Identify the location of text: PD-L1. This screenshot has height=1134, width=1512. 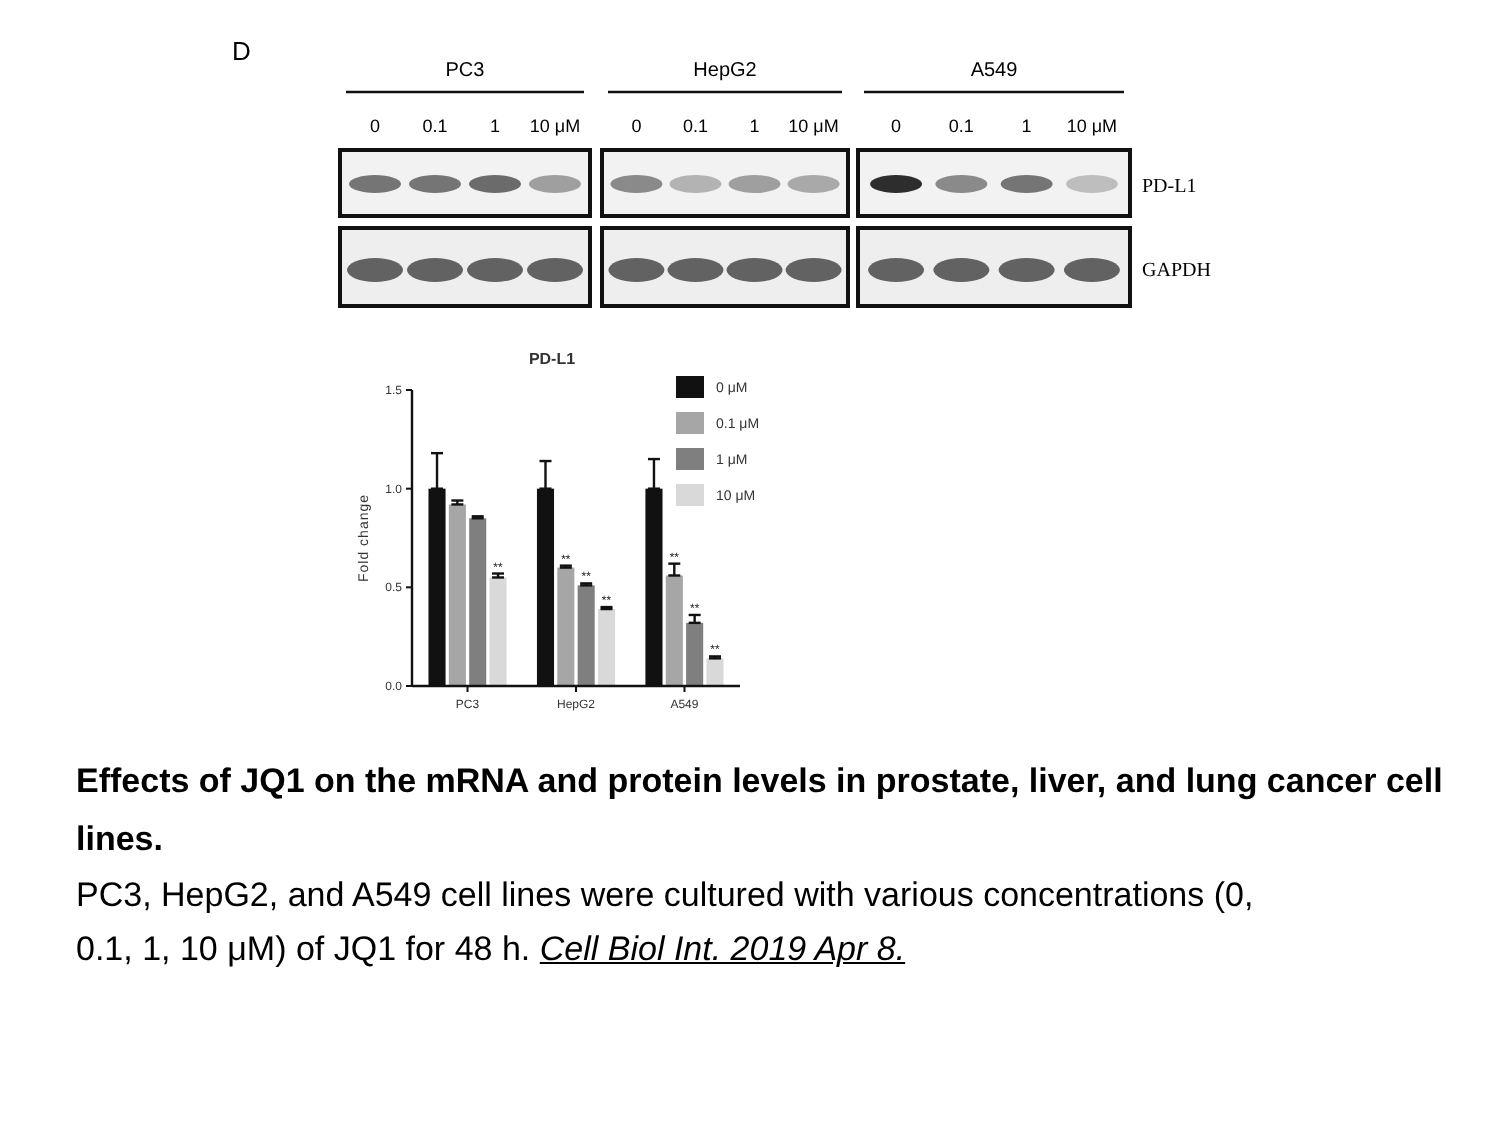
(1169, 187).